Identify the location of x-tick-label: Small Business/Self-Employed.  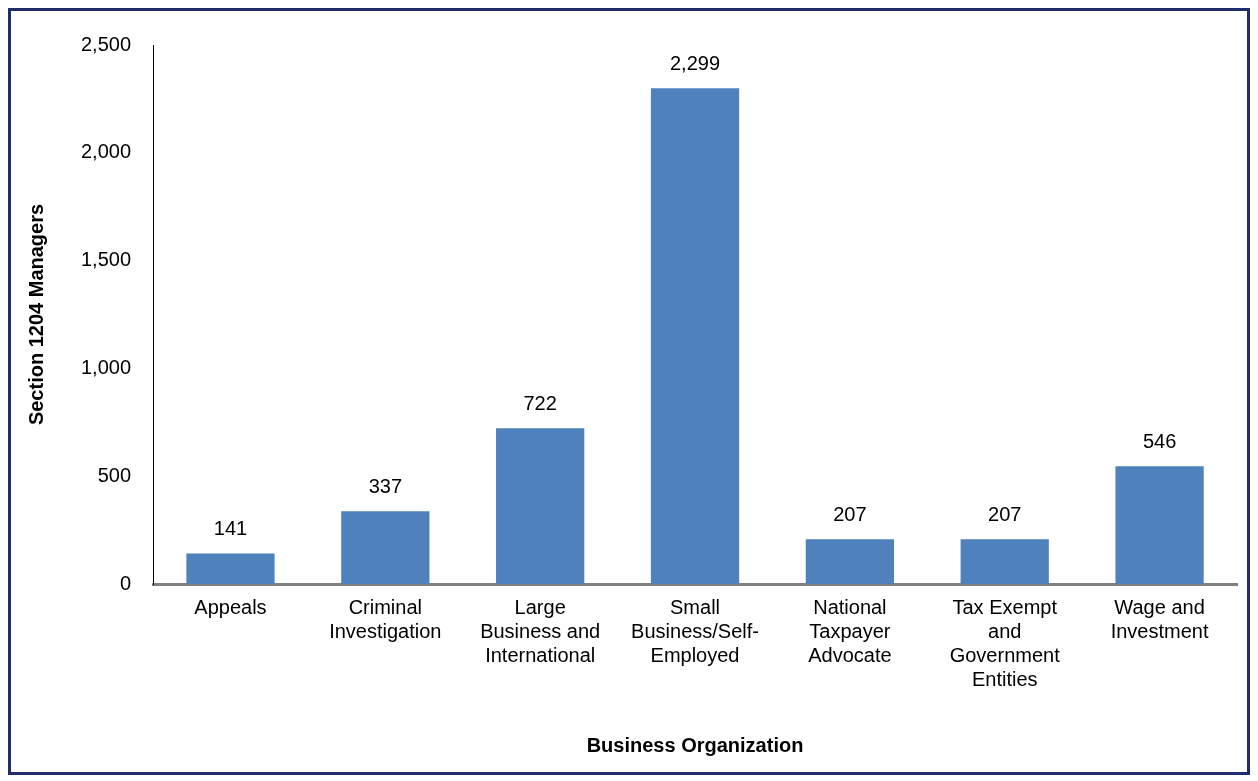
(695, 630).